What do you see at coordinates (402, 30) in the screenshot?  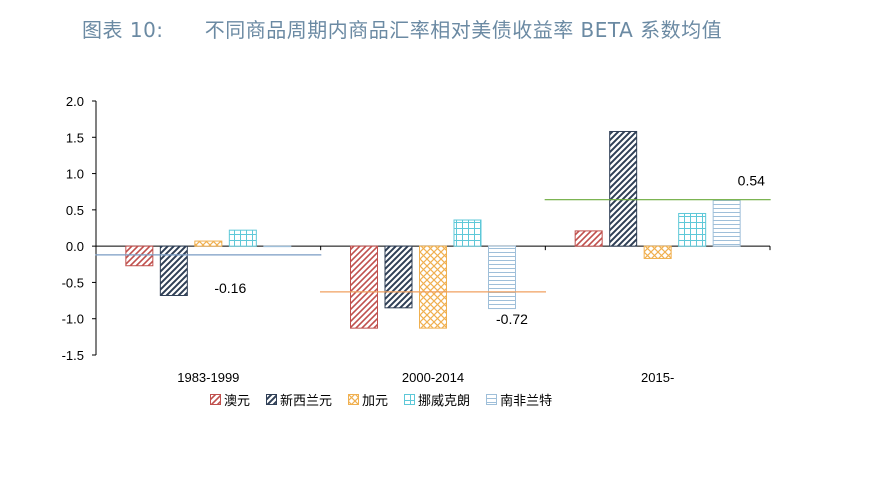 I see `chart-title: 图表 10: 不同商品周期内商品汇率相对美债收益率 BETA 系数均值` at bounding box center [402, 30].